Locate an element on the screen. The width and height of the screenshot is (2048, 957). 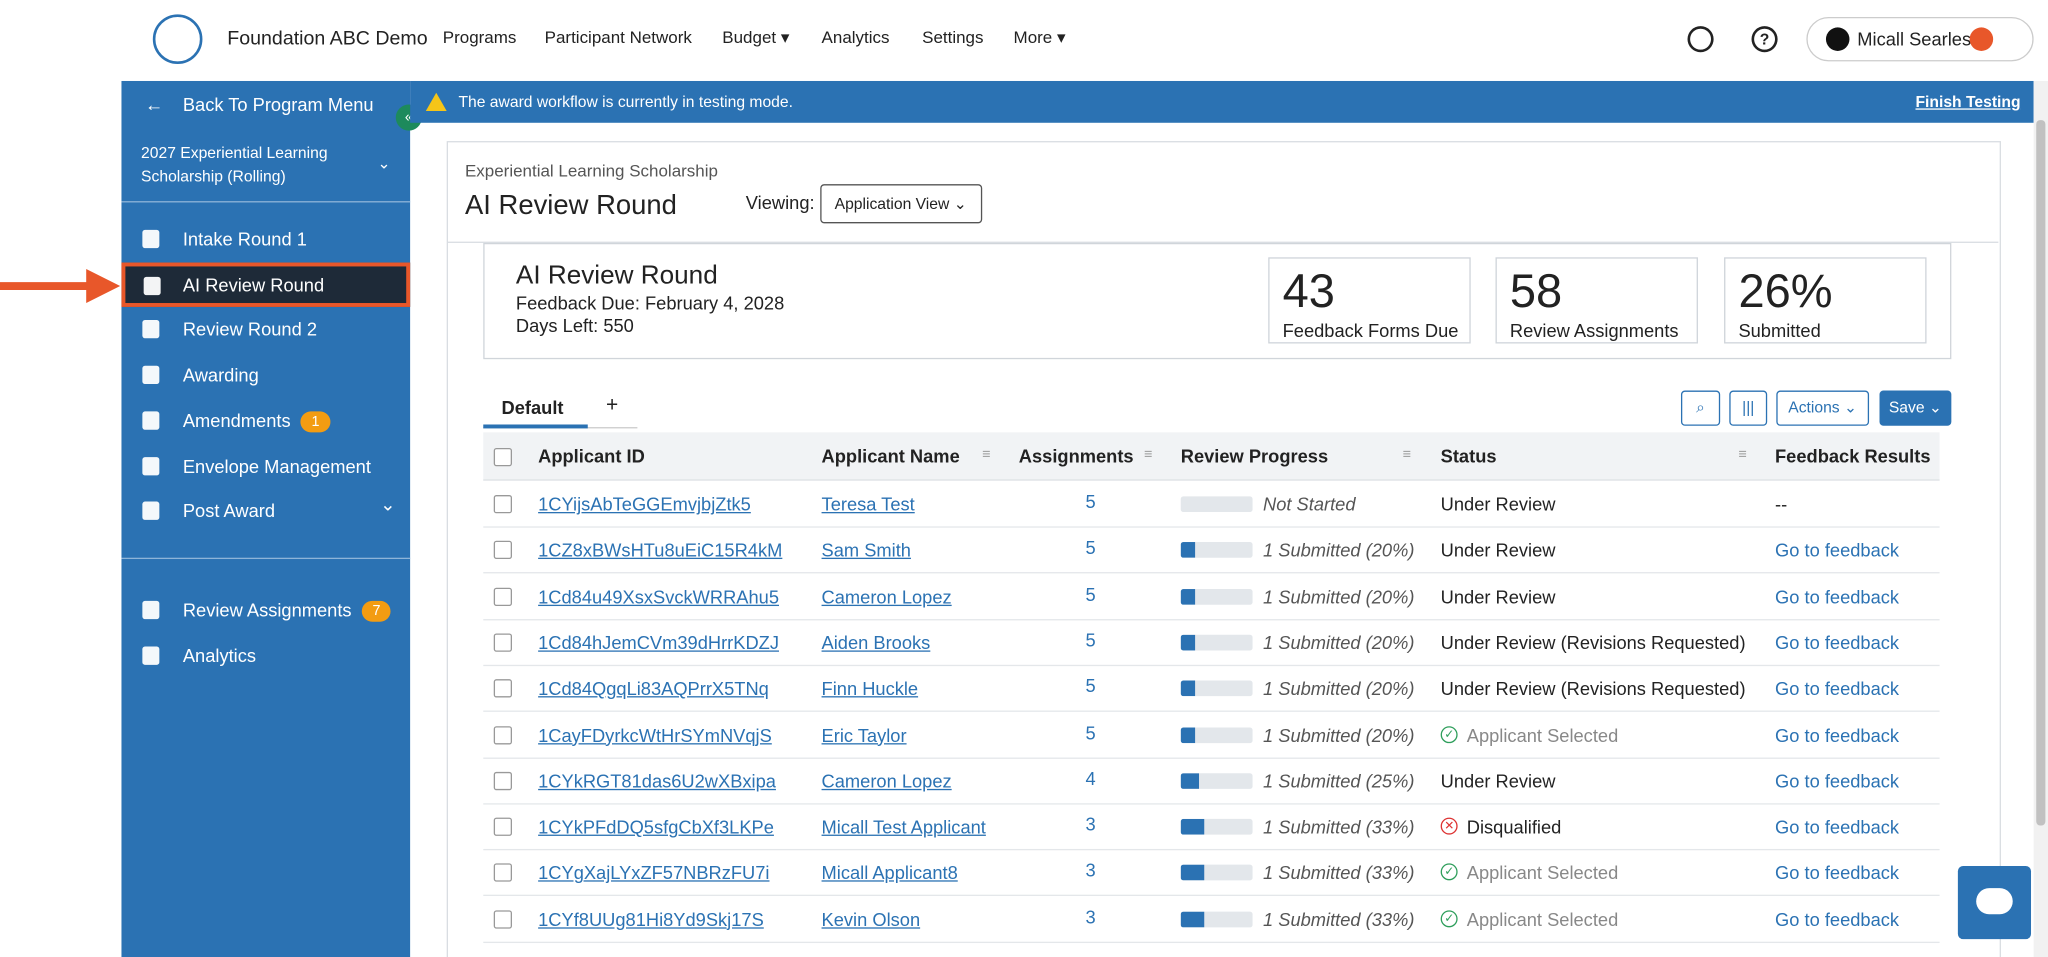
applicant-id: 1CYkRGT81das6U2wXBxipa is located at coordinates (657, 781).